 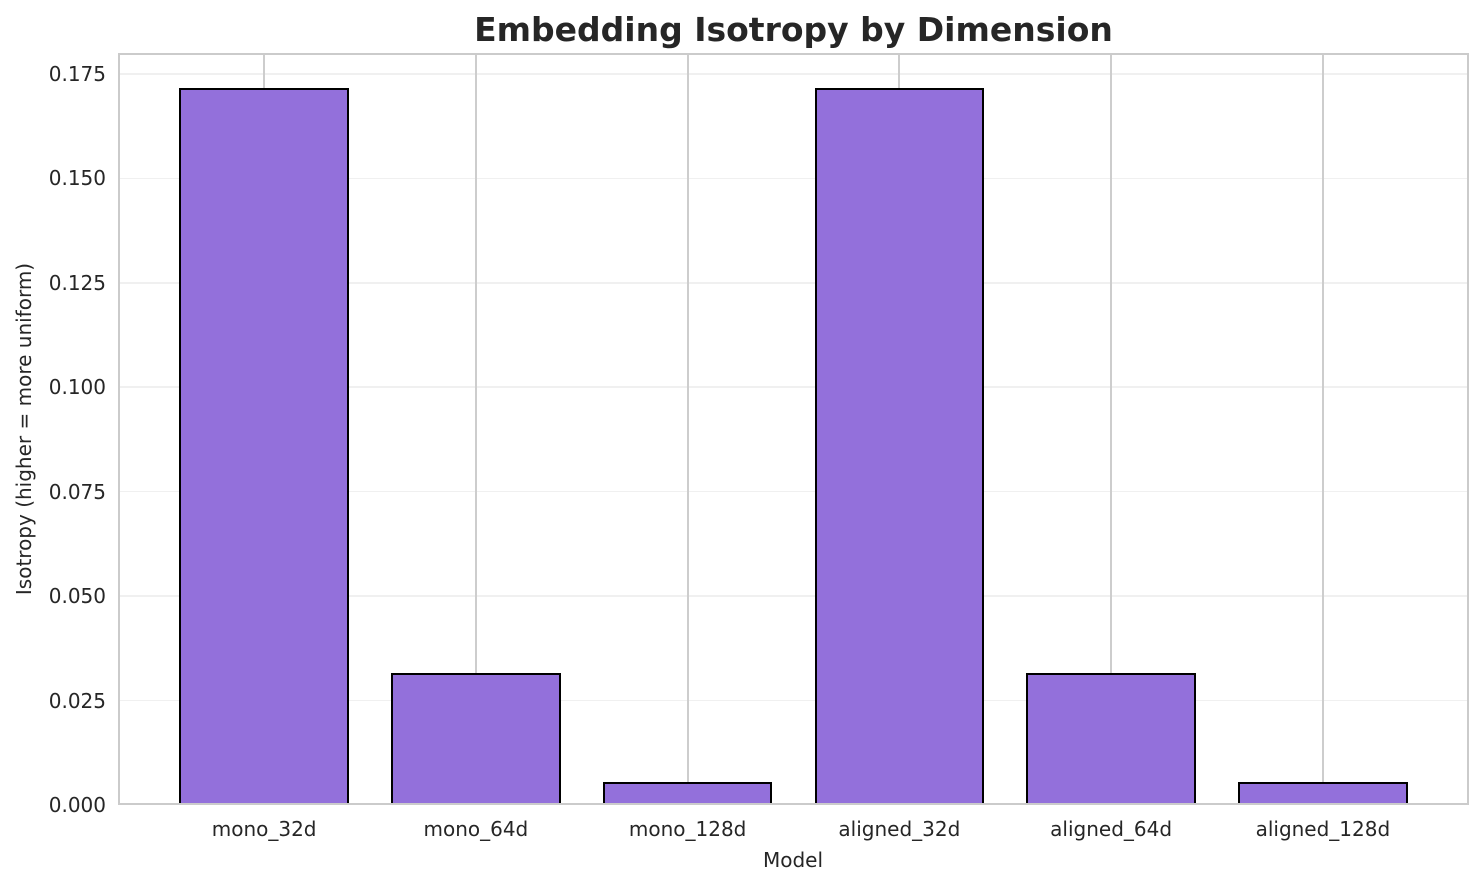 I want to click on y-tick-label: 0.150, so click(x=77, y=178).